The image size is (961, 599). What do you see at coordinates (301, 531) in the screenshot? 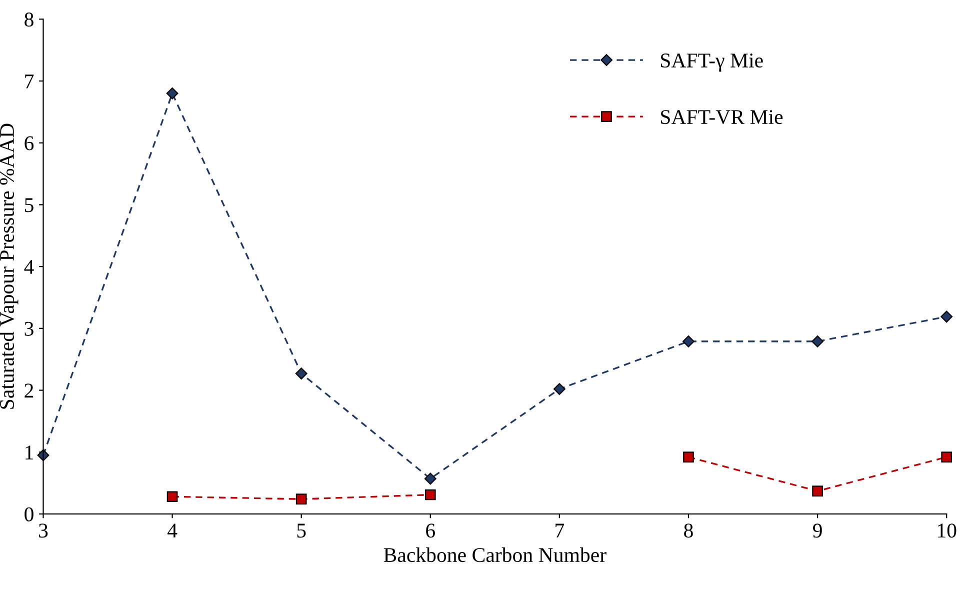
I see `x-tick-label: 5` at bounding box center [301, 531].